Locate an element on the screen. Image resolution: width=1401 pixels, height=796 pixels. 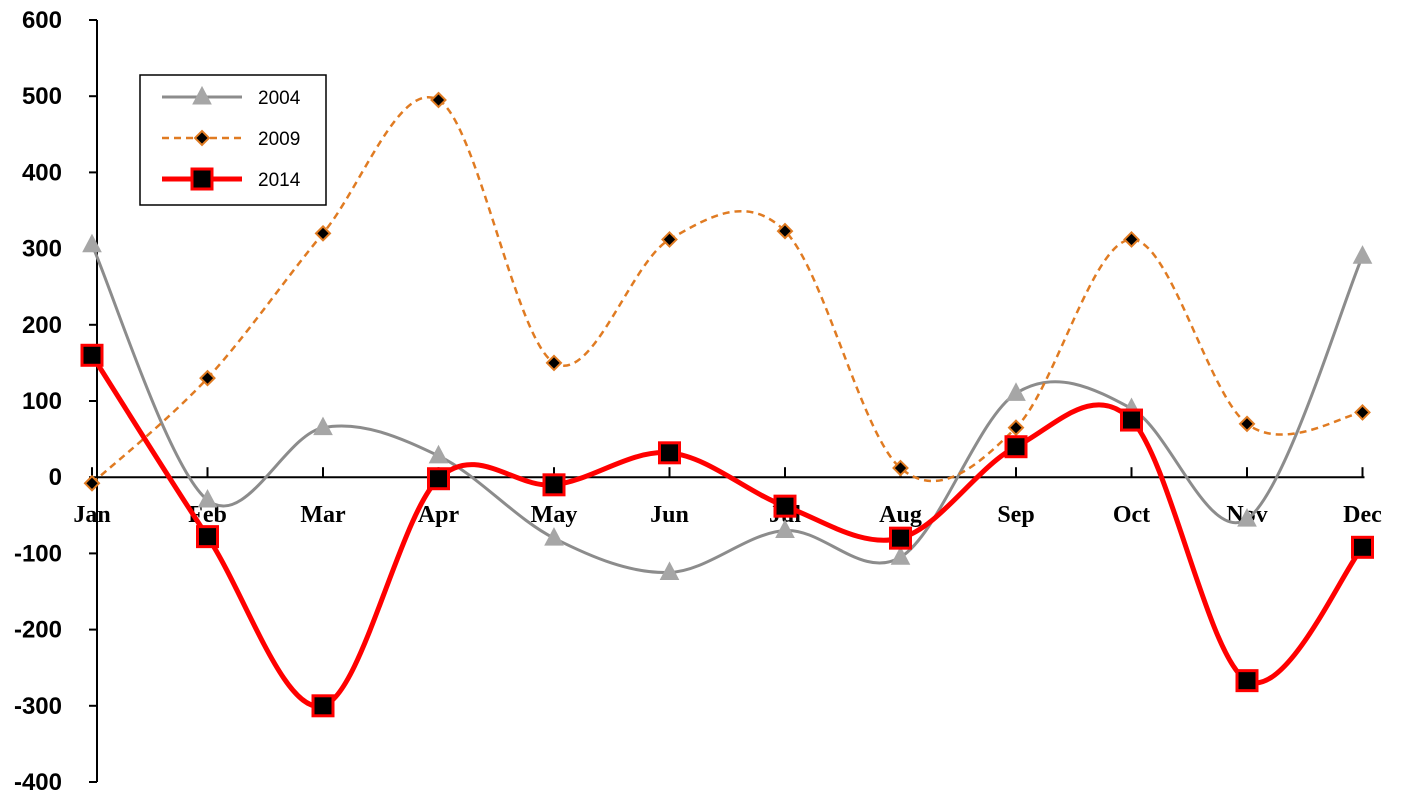
legend-marker-2014 is located at coordinates (202, 179).